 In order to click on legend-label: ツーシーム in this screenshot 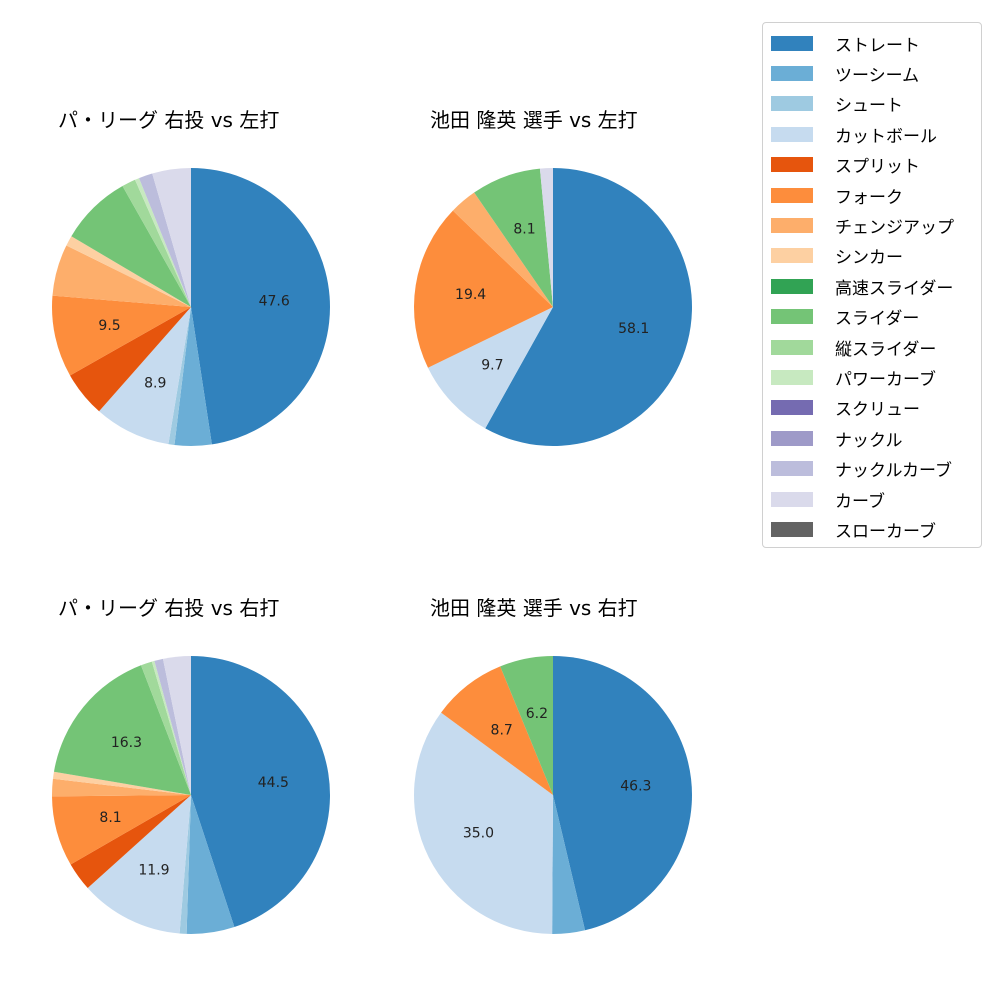, I will do `click(877, 75)`.